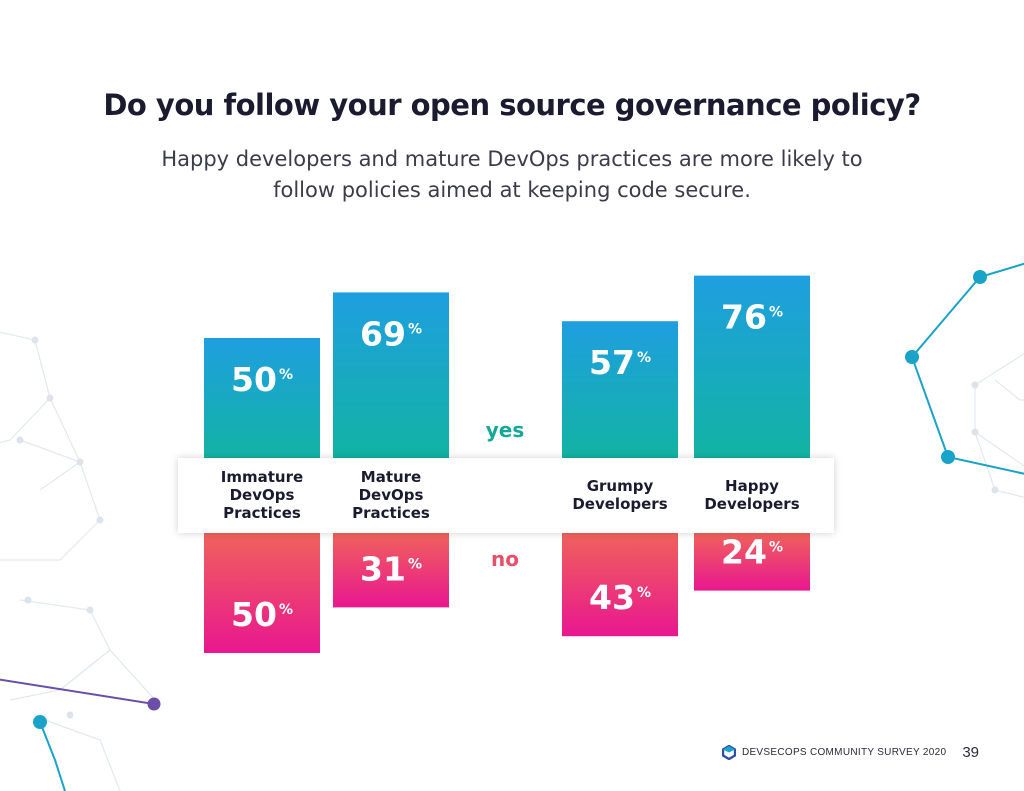  I want to click on footer: DEVSECOPS COMMUNITY SURVEY 2020 39, so click(850, 752).